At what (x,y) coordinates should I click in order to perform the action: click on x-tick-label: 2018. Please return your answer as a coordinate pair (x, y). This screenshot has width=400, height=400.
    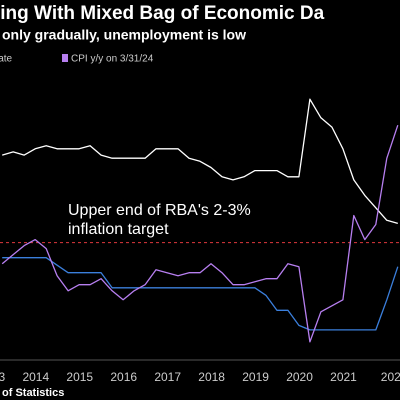
    Looking at the image, I should click on (211, 377).